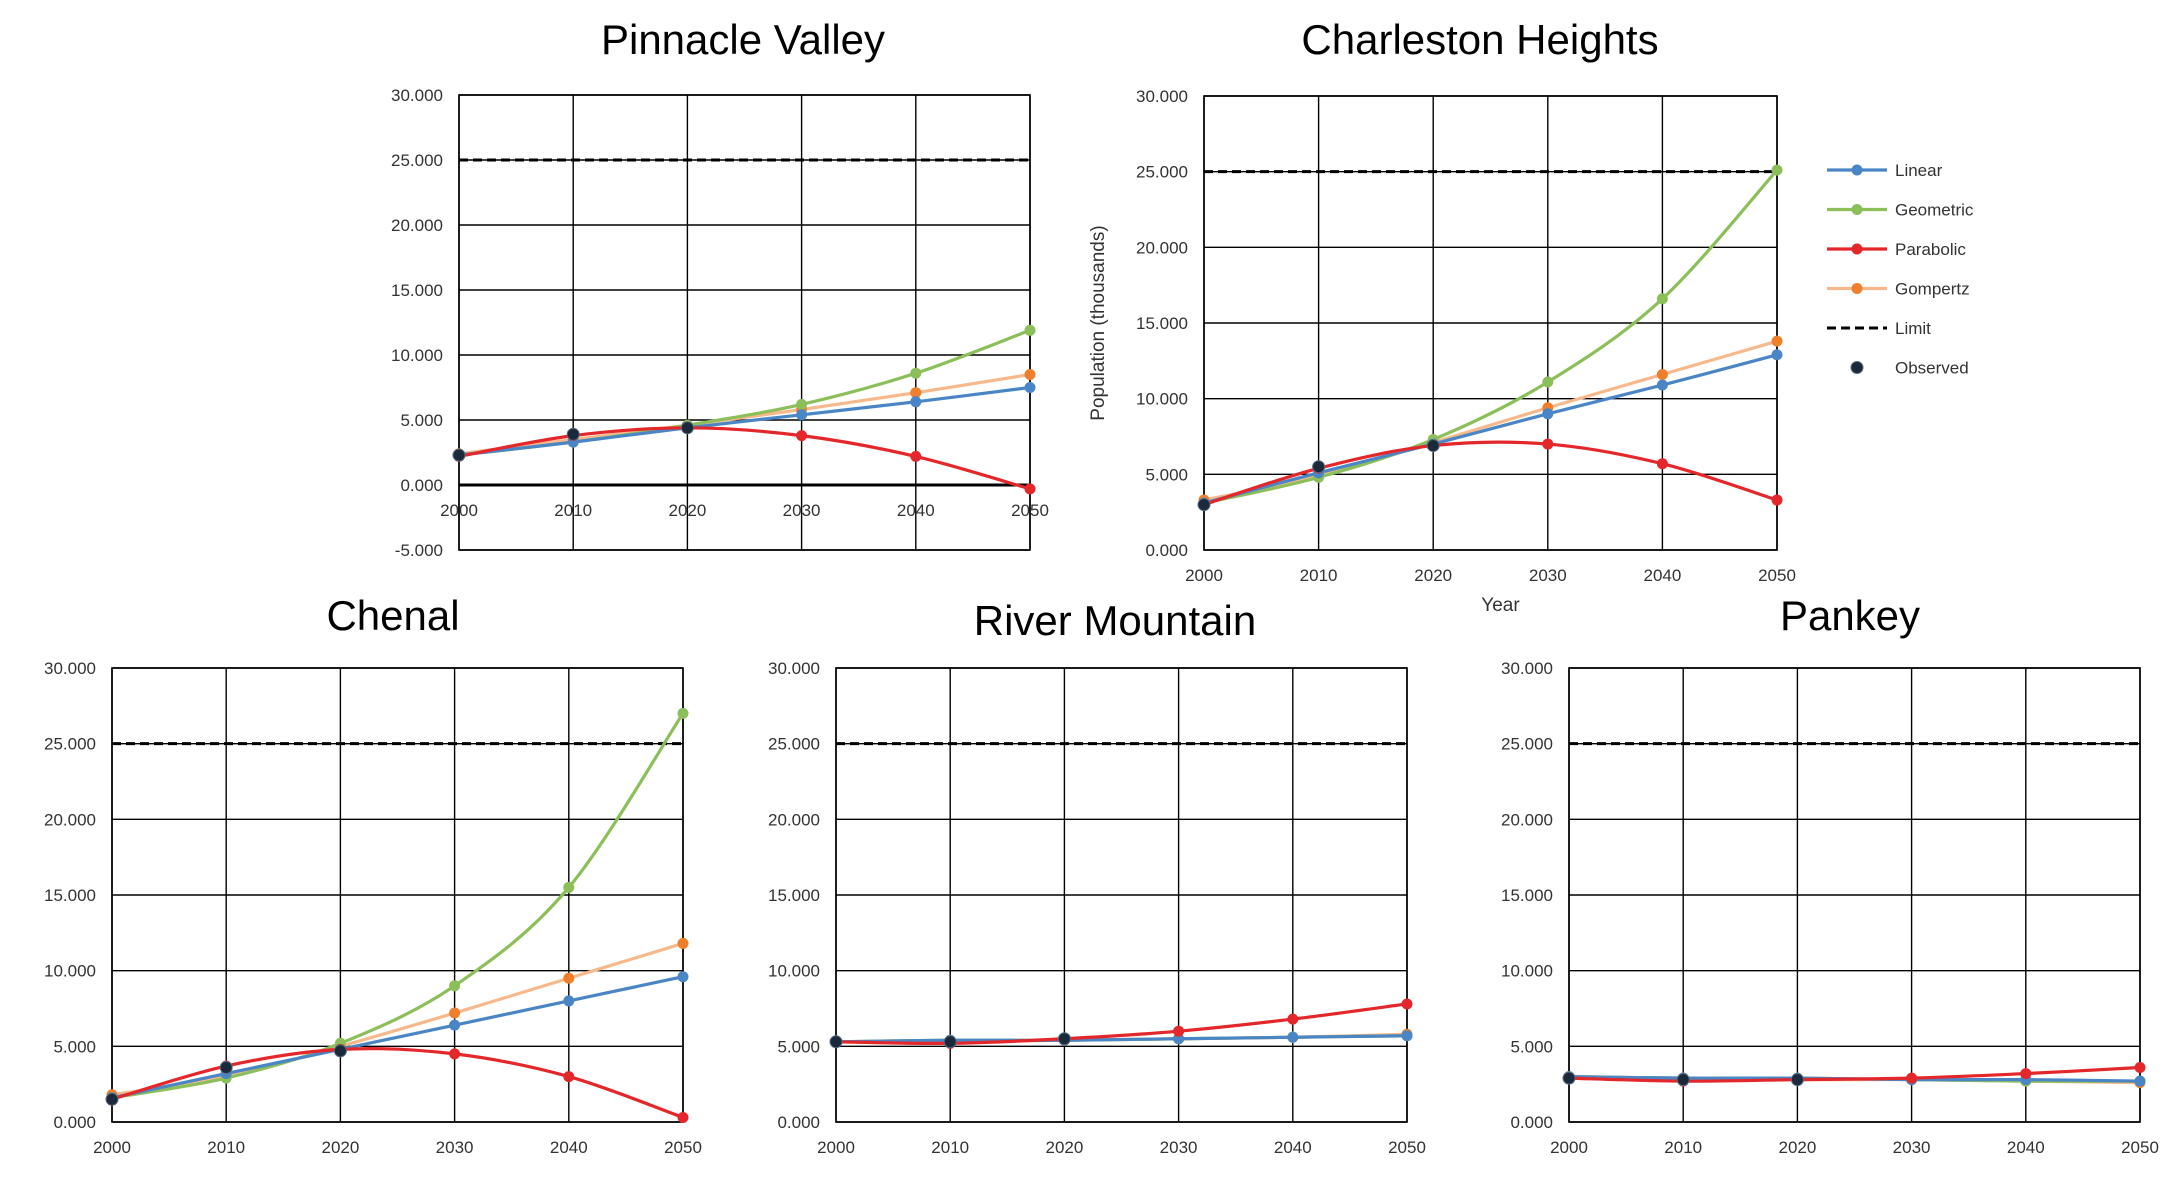  Describe the element at coordinates (1857, 367) in the screenshot. I see `legend-swatch-observed` at that location.